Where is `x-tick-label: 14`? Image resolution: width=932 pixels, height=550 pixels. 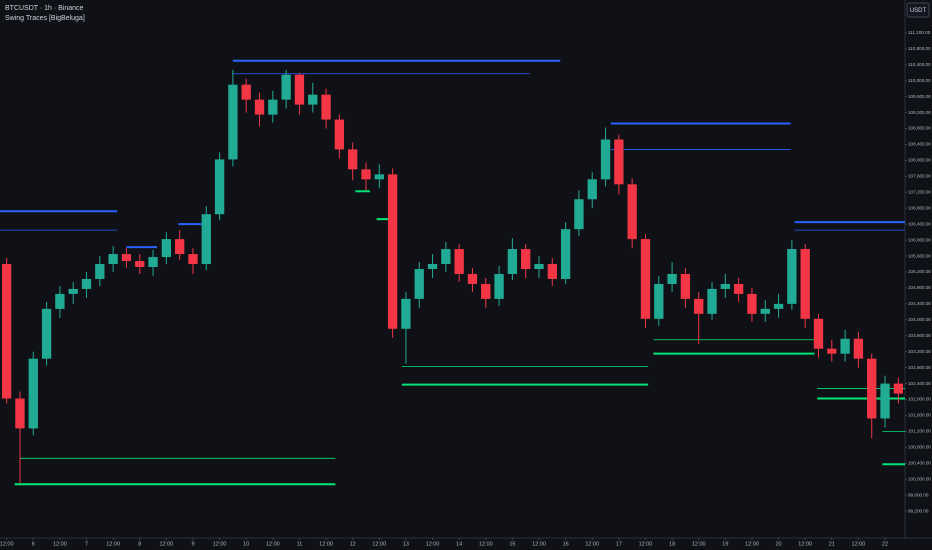 x-tick-label: 14 is located at coordinates (459, 544).